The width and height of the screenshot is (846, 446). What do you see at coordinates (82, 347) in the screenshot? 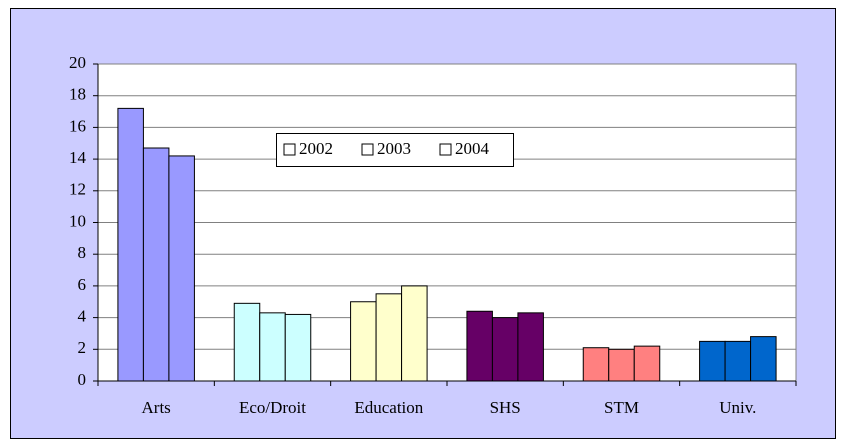
I see `y-tick-label: 2` at bounding box center [82, 347].